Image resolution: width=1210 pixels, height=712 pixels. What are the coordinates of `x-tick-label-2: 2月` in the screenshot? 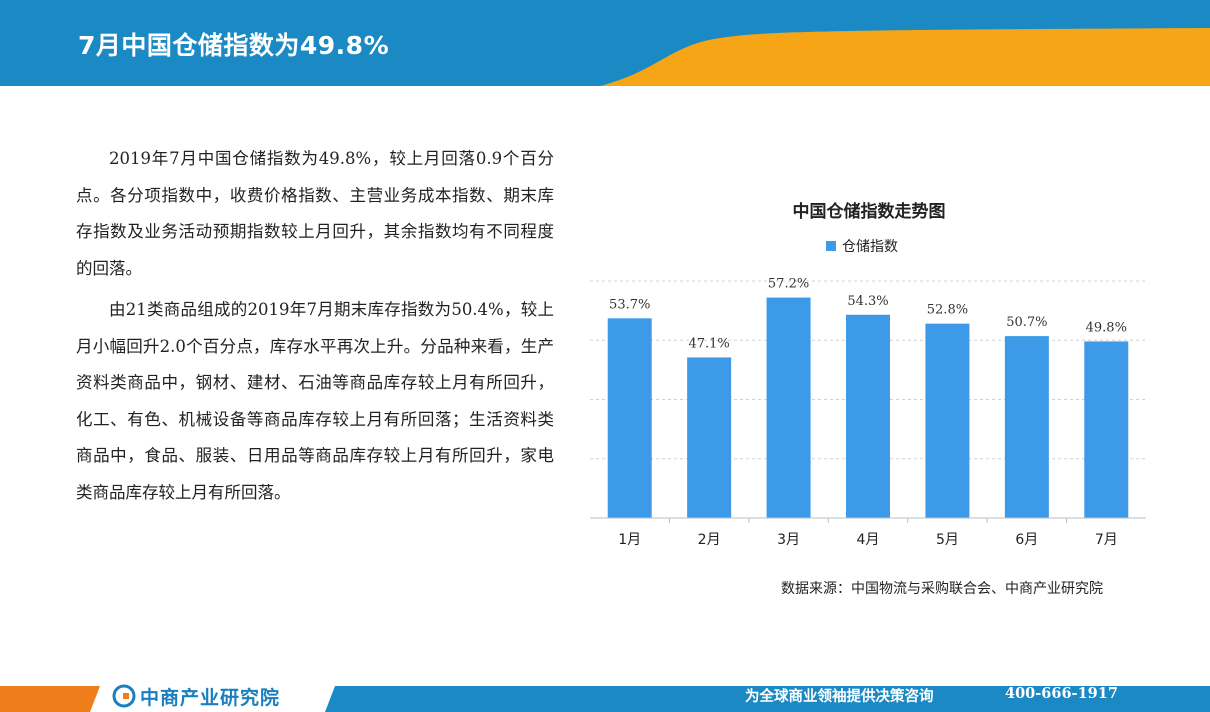 It's located at (709, 540).